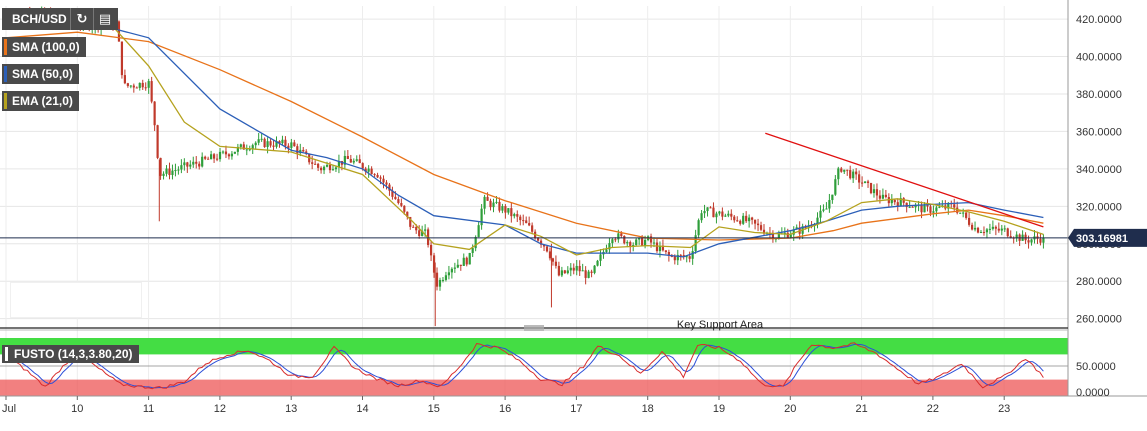 Image resolution: width=1147 pixels, height=431 pixels. Describe the element at coordinates (60, 19) in the screenshot. I see `symbol-box: BCH/USD ↻ ▤` at that location.